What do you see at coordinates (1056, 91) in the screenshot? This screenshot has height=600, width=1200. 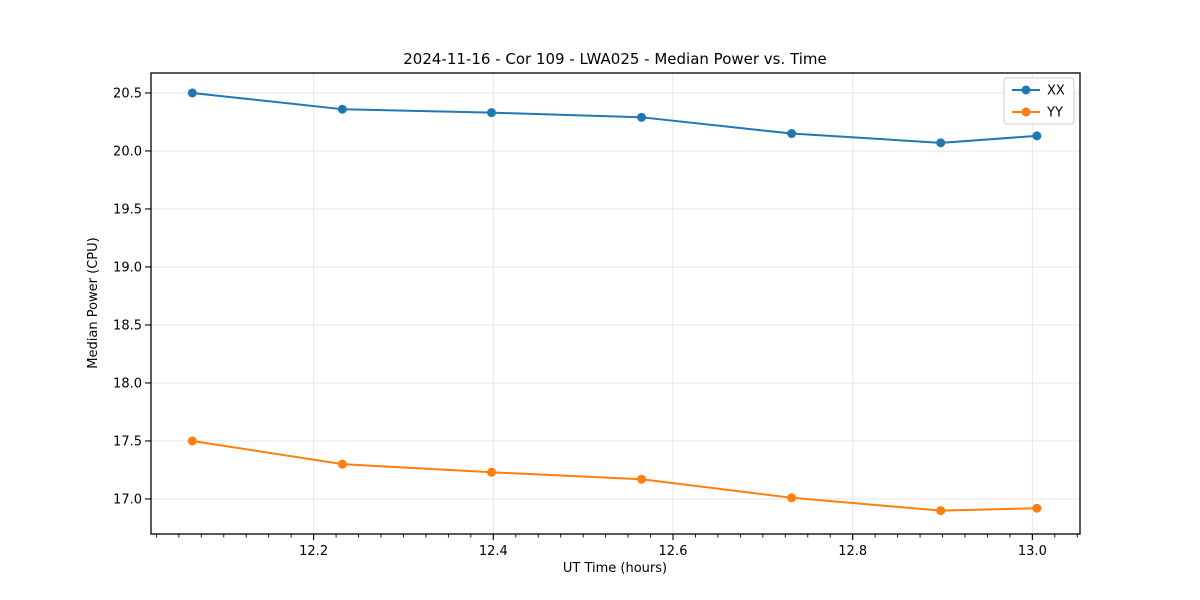 I see `legend-label-XX: XX` at bounding box center [1056, 91].